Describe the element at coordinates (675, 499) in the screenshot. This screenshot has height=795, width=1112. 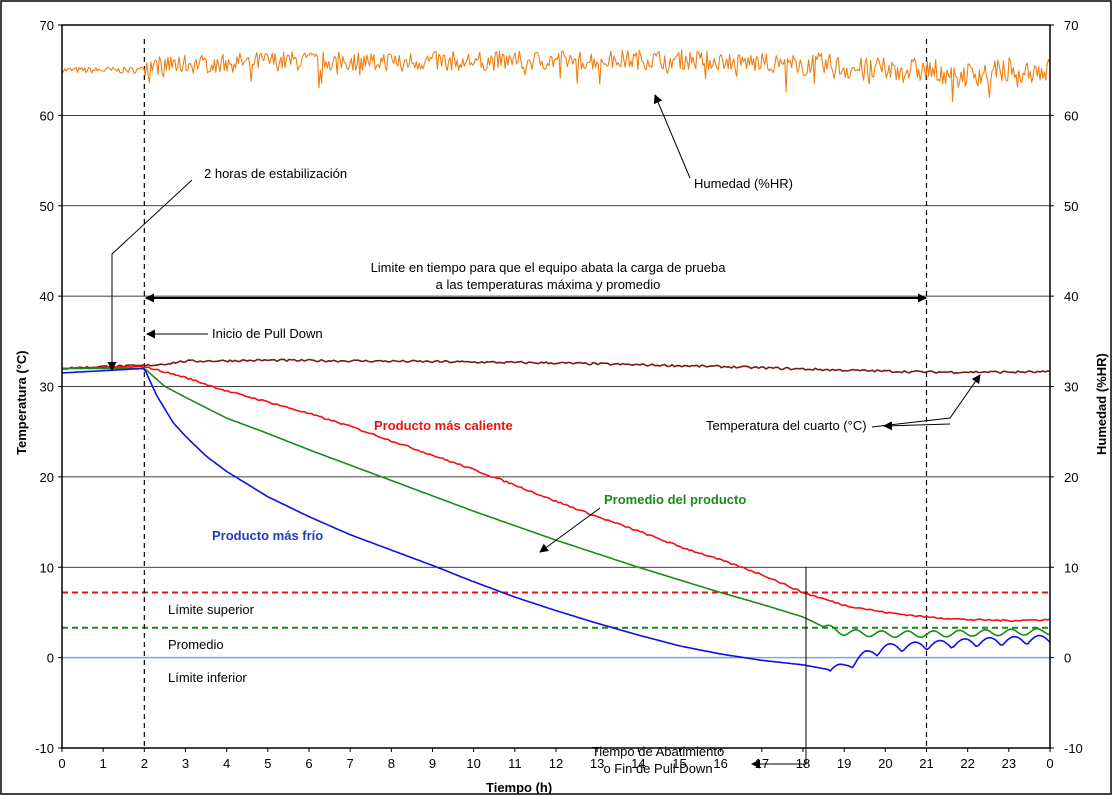
I see `average-product-label: Promedio del producto` at that location.